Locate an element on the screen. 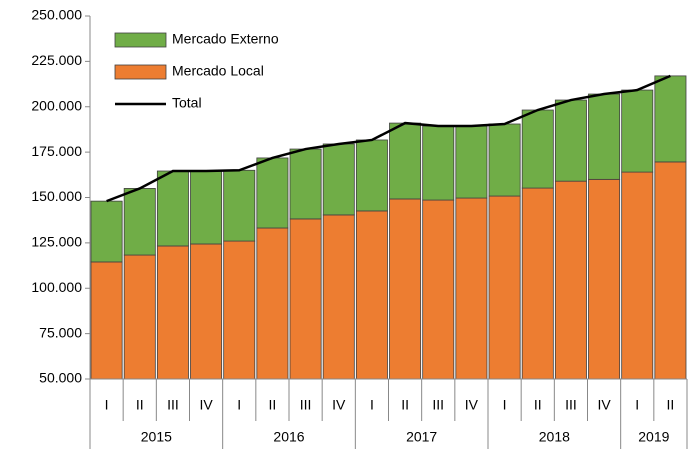 The image size is (693, 449). y-tick-label: 75.000 is located at coordinates (60, 332).